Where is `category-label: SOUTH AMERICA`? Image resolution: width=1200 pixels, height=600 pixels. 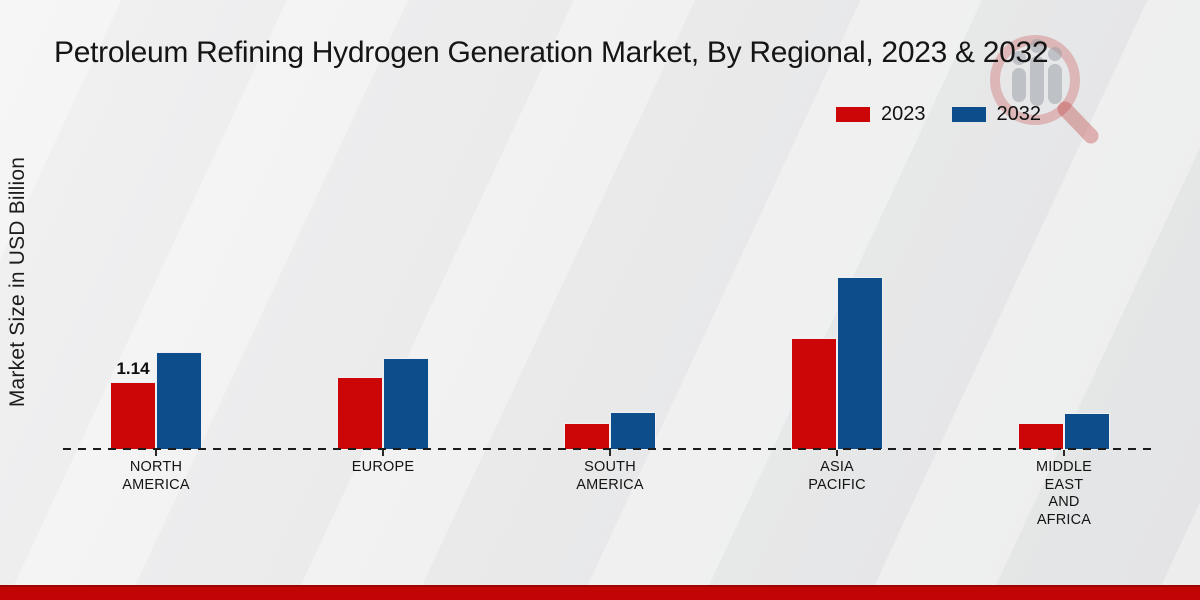
category-label: SOUTH AMERICA is located at coordinates (610, 476).